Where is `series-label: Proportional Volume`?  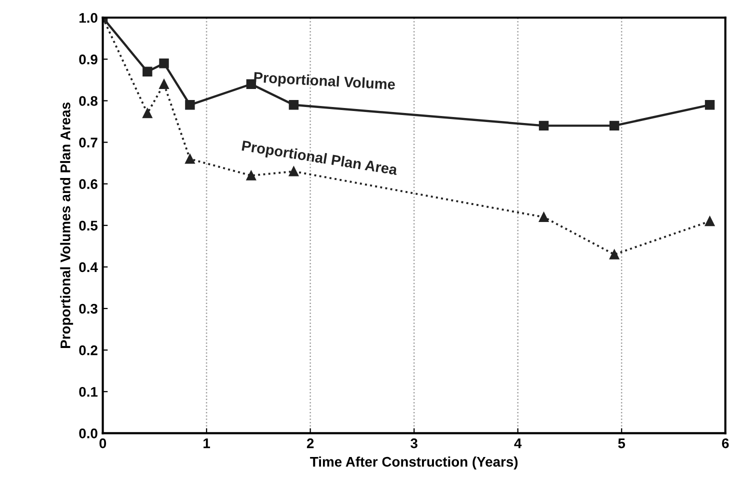
series-label: Proportional Volume is located at coordinates (325, 82).